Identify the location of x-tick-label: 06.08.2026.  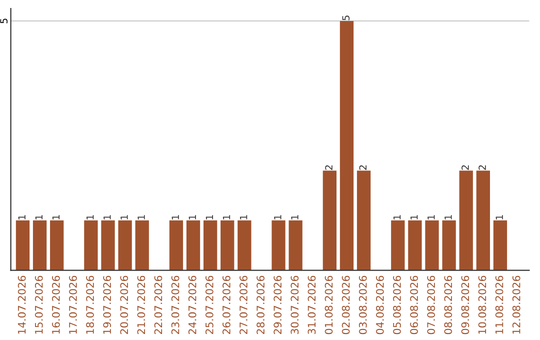
(414, 305).